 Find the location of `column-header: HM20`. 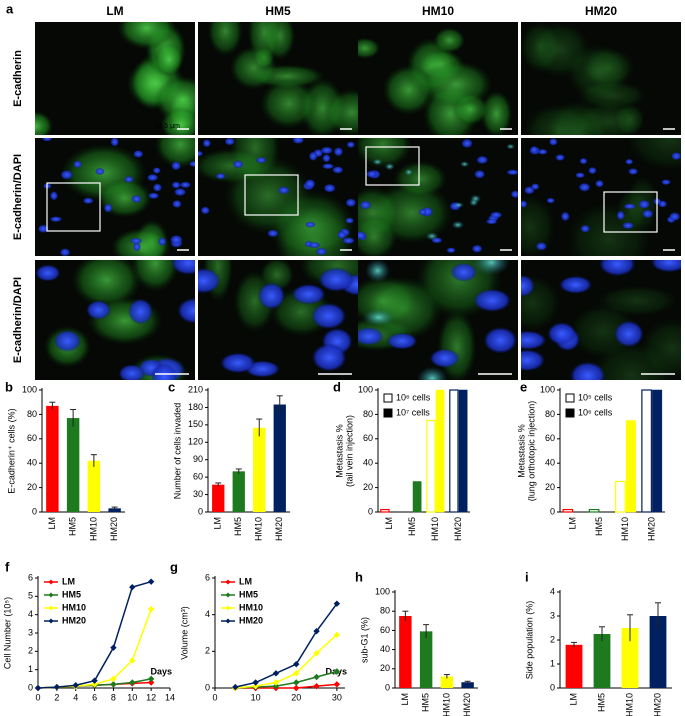

column-header: HM20 is located at coordinates (601, 11).